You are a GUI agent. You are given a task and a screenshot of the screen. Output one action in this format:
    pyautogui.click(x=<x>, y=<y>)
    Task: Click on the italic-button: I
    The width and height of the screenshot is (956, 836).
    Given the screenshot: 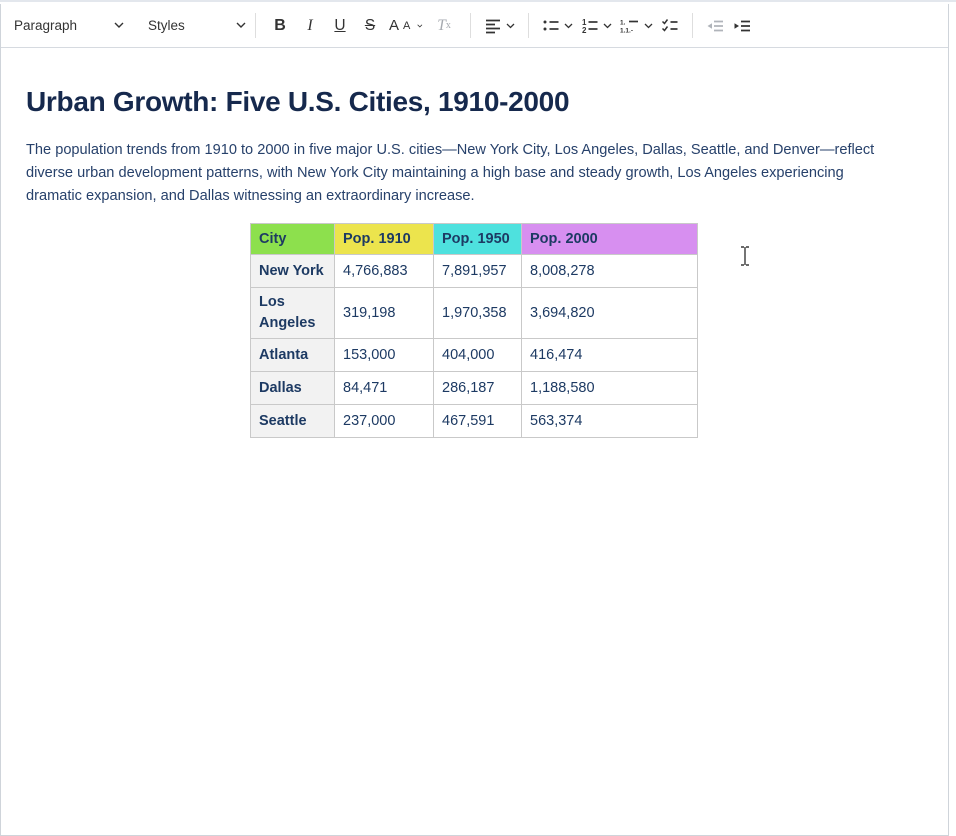 What is the action you would take?
    pyautogui.click(x=310, y=26)
    